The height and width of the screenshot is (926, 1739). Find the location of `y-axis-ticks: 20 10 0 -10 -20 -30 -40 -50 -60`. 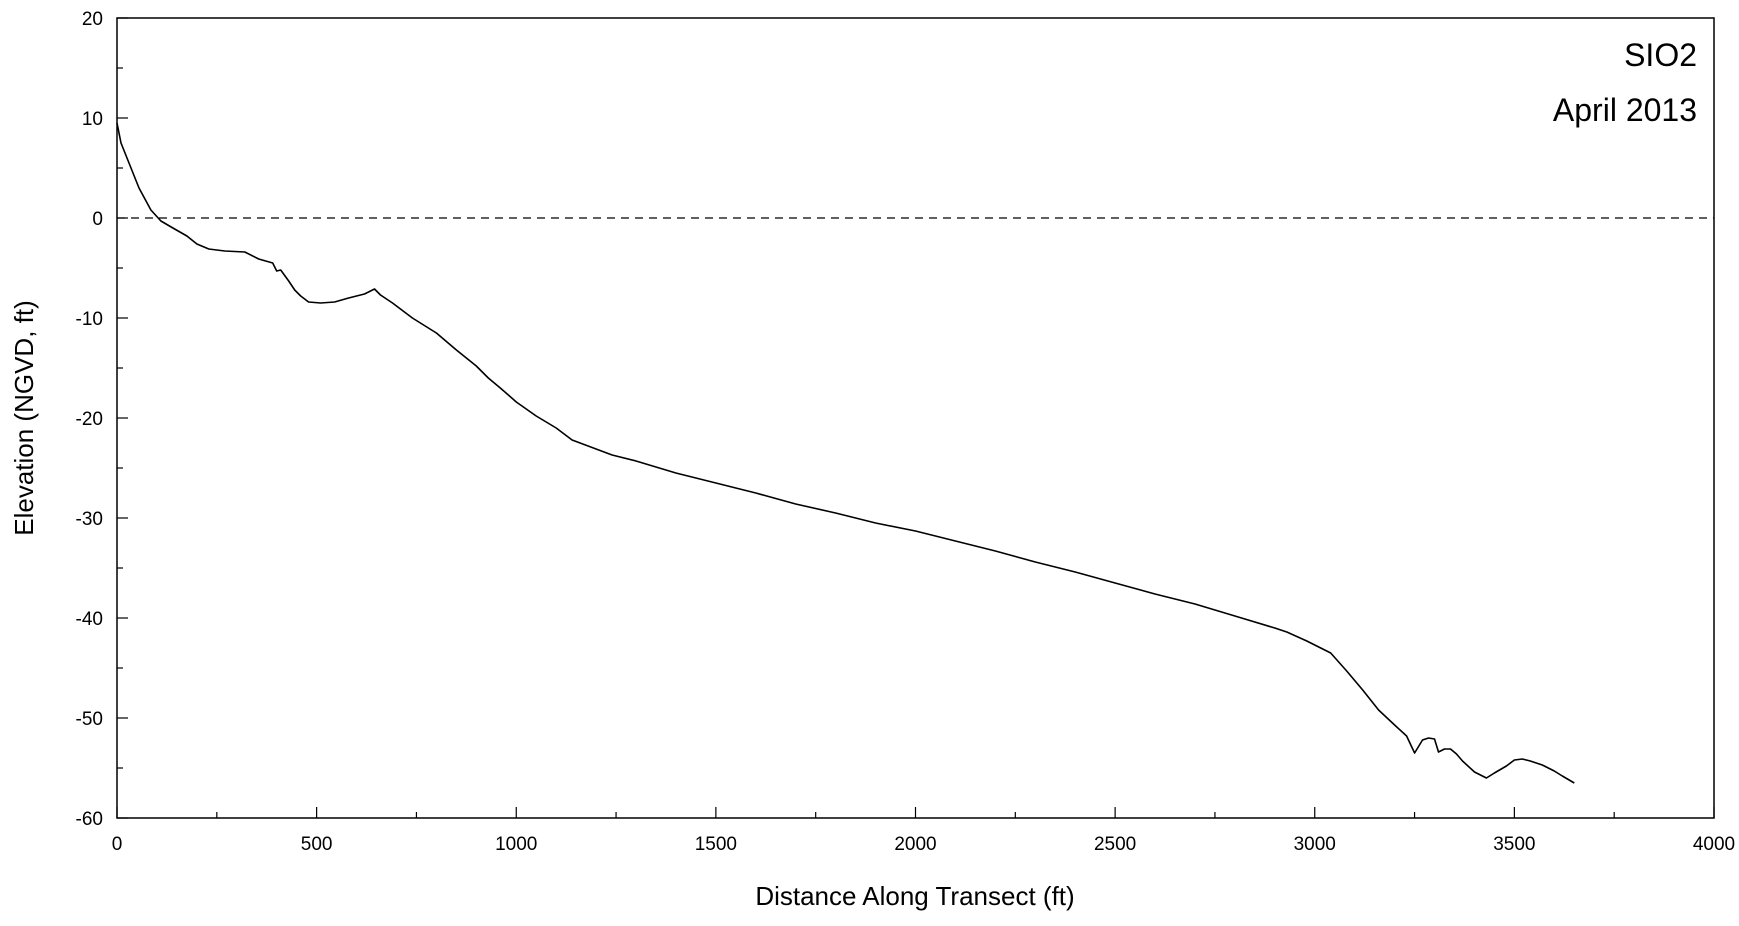

y-axis-ticks: 20 10 0 -10 -20 -30 -40 -50 -60 is located at coordinates (102, 419).